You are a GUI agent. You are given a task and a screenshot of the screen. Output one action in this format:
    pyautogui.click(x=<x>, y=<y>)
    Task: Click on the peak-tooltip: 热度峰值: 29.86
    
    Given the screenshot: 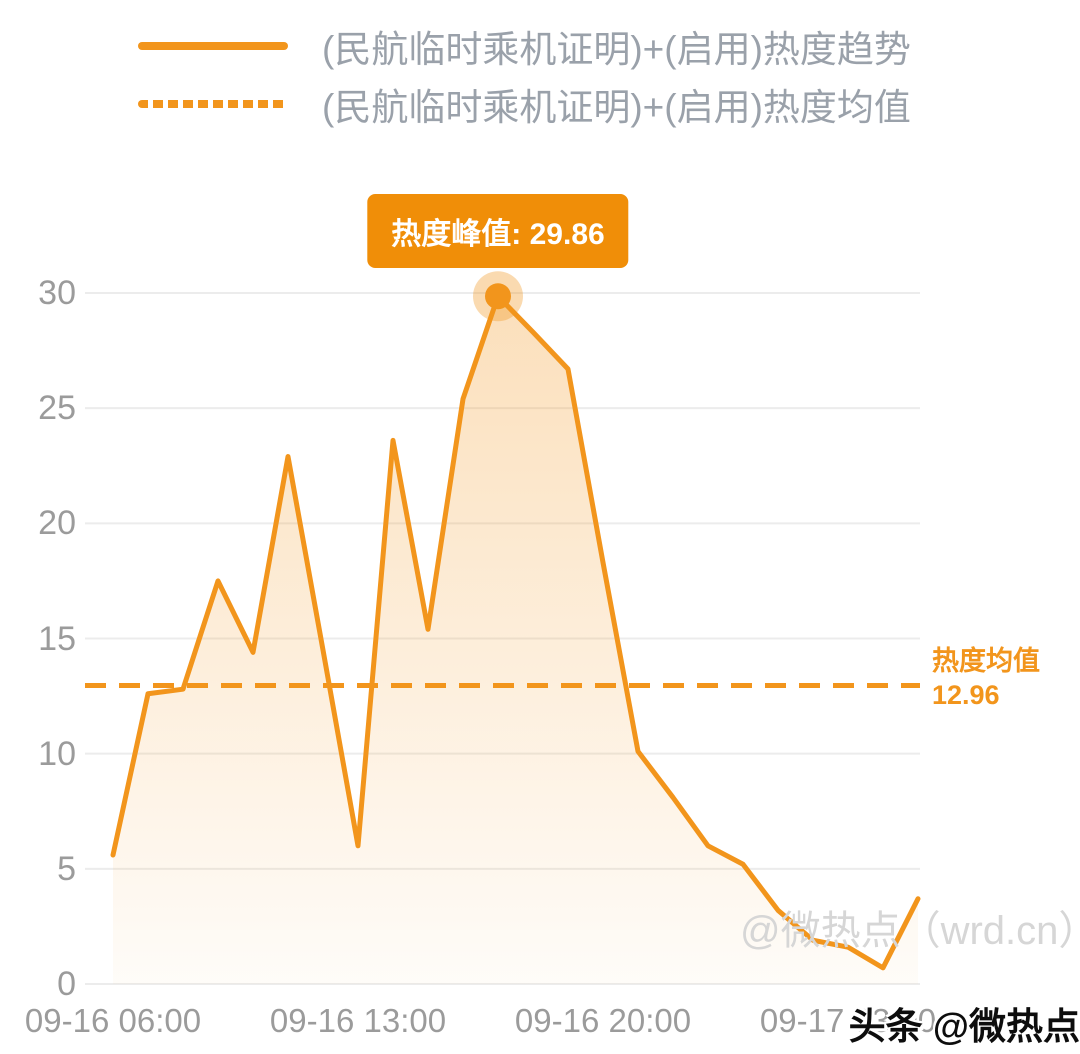 What is the action you would take?
    pyautogui.click(x=498, y=231)
    